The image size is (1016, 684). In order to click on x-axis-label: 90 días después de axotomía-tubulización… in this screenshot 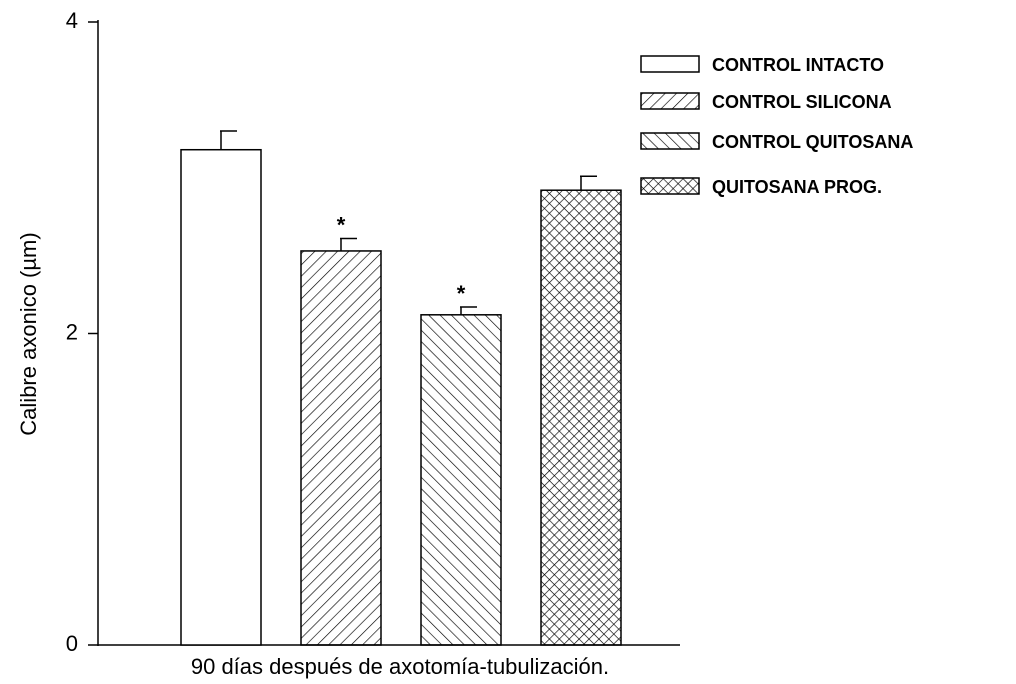, I will do `click(400, 666)`.